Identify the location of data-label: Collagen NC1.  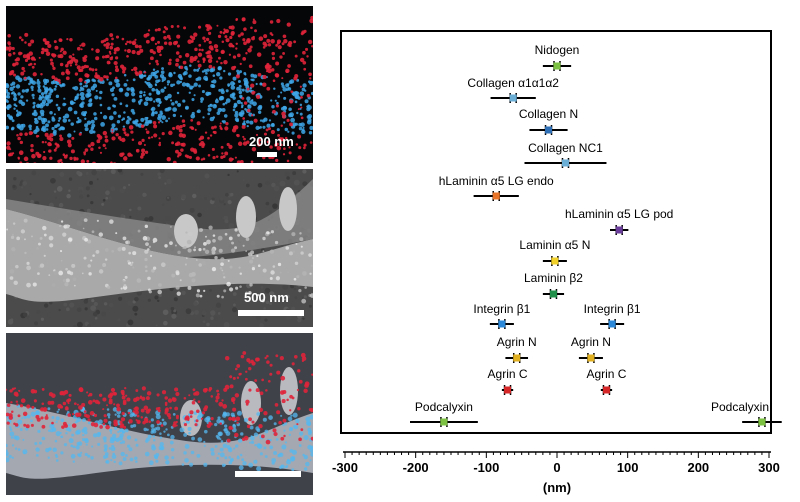
(565, 148).